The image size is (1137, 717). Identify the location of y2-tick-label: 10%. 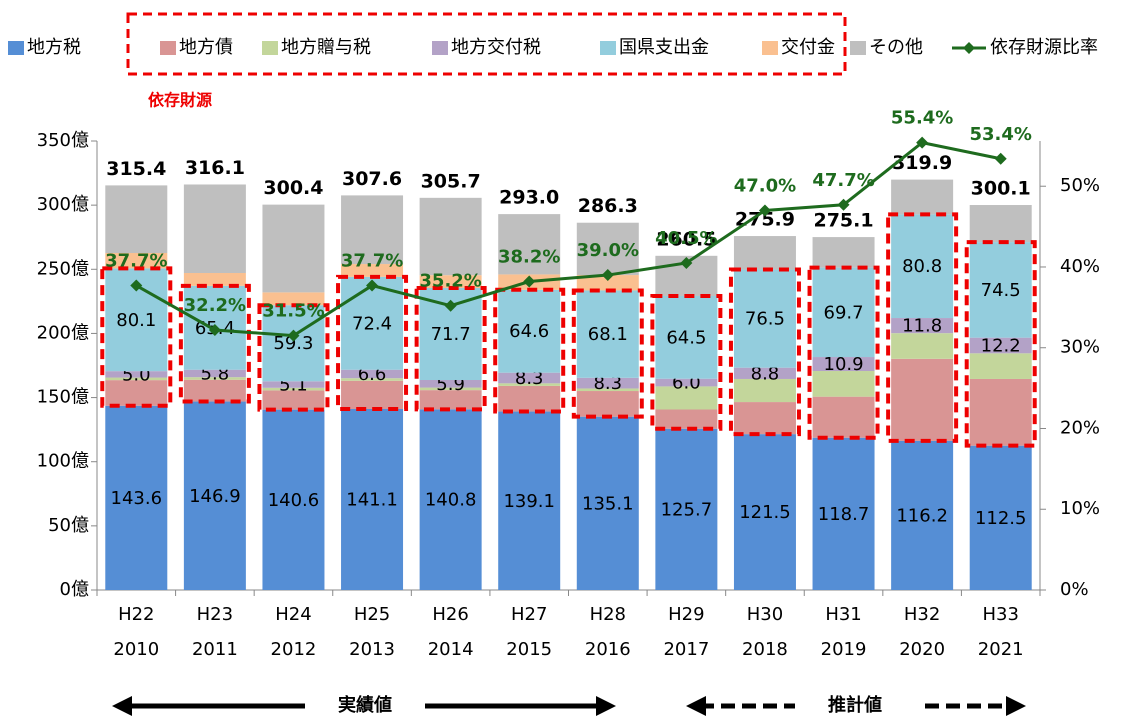
(1080, 508).